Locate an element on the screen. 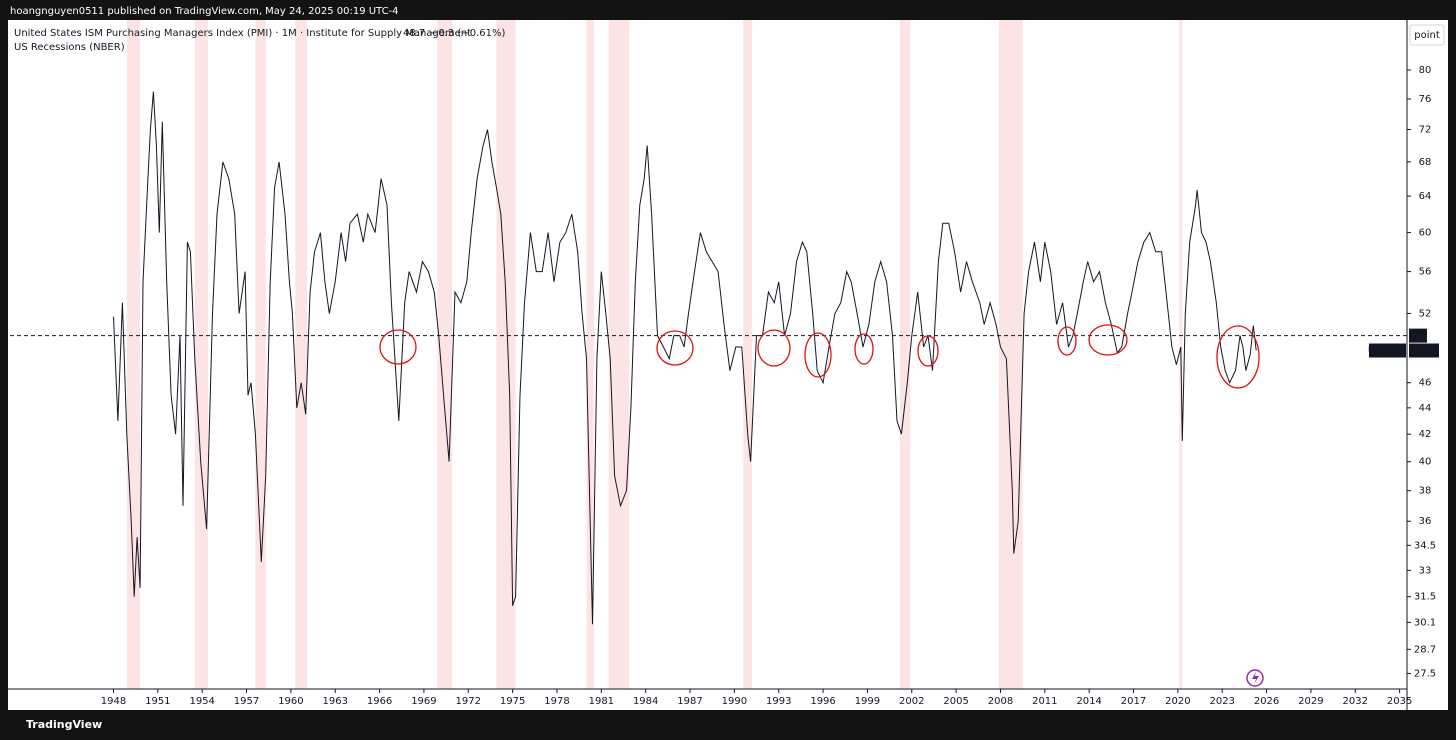 The image size is (1456, 740). x-tick-label: 2017 is located at coordinates (1133, 701).